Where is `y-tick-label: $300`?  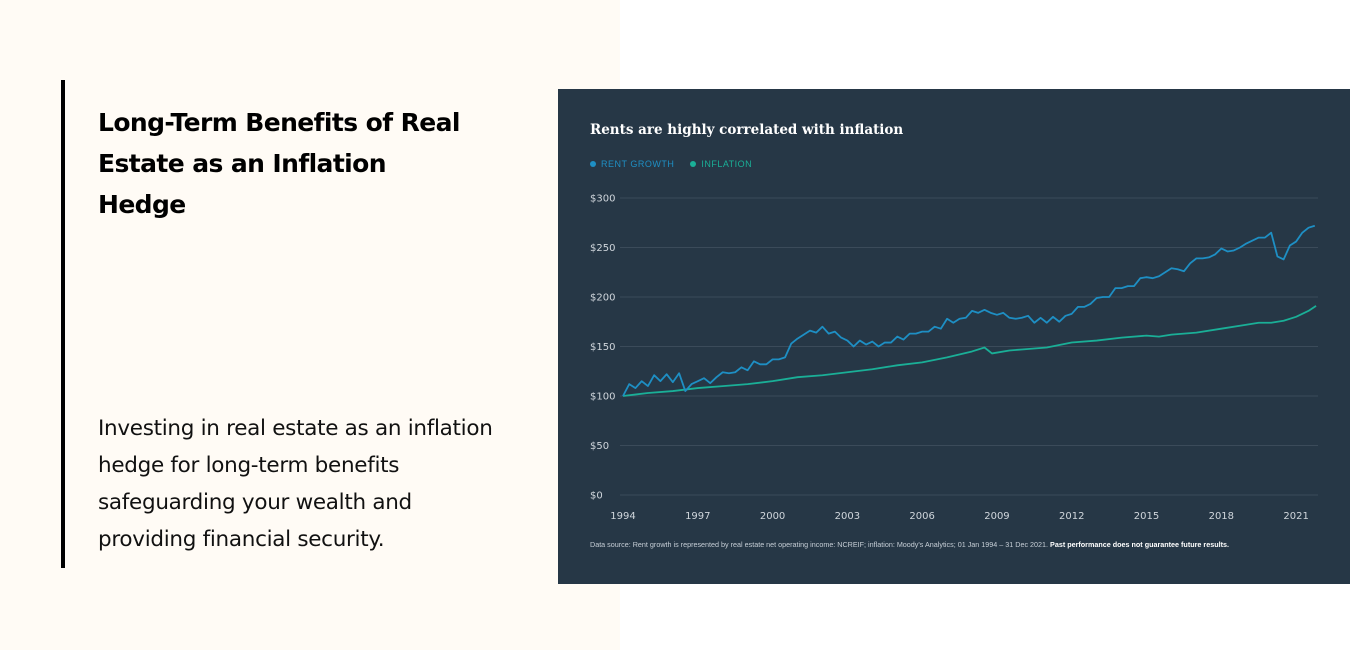
y-tick-label: $300 is located at coordinates (602, 199).